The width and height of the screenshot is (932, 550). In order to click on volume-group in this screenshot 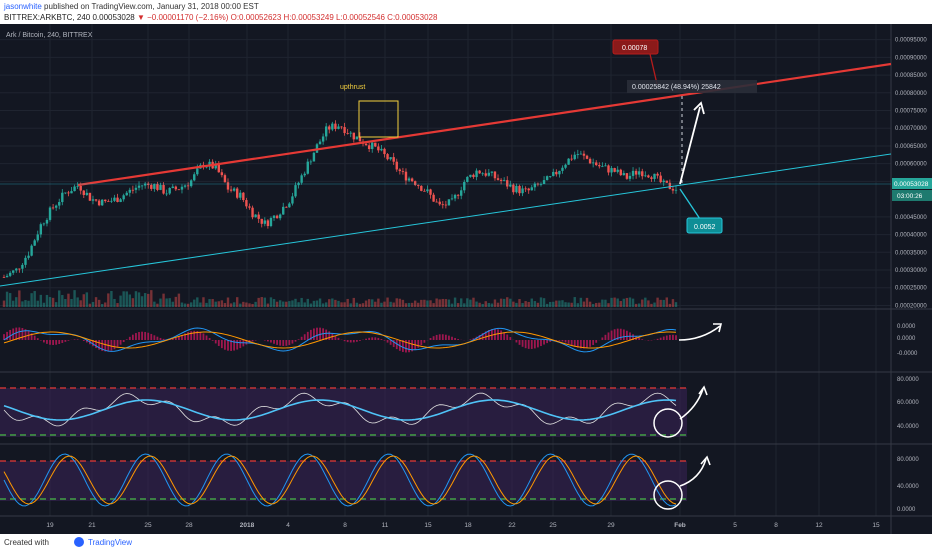, I will do `click(340, 298)`.